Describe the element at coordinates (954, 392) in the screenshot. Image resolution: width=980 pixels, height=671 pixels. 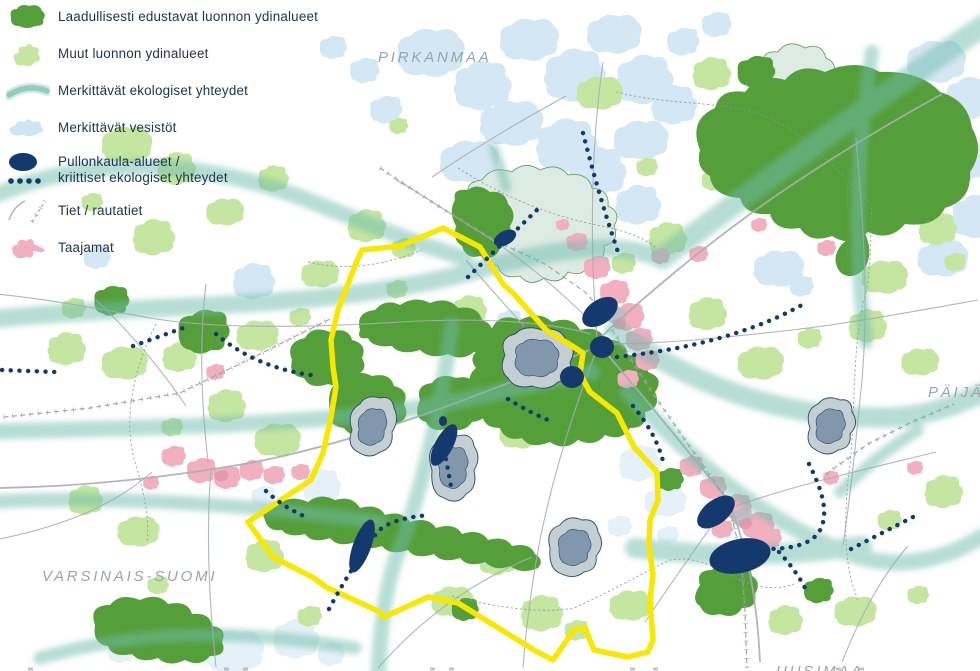
I see `region-label-paijat-hame: PÄIJÄT-` at that location.